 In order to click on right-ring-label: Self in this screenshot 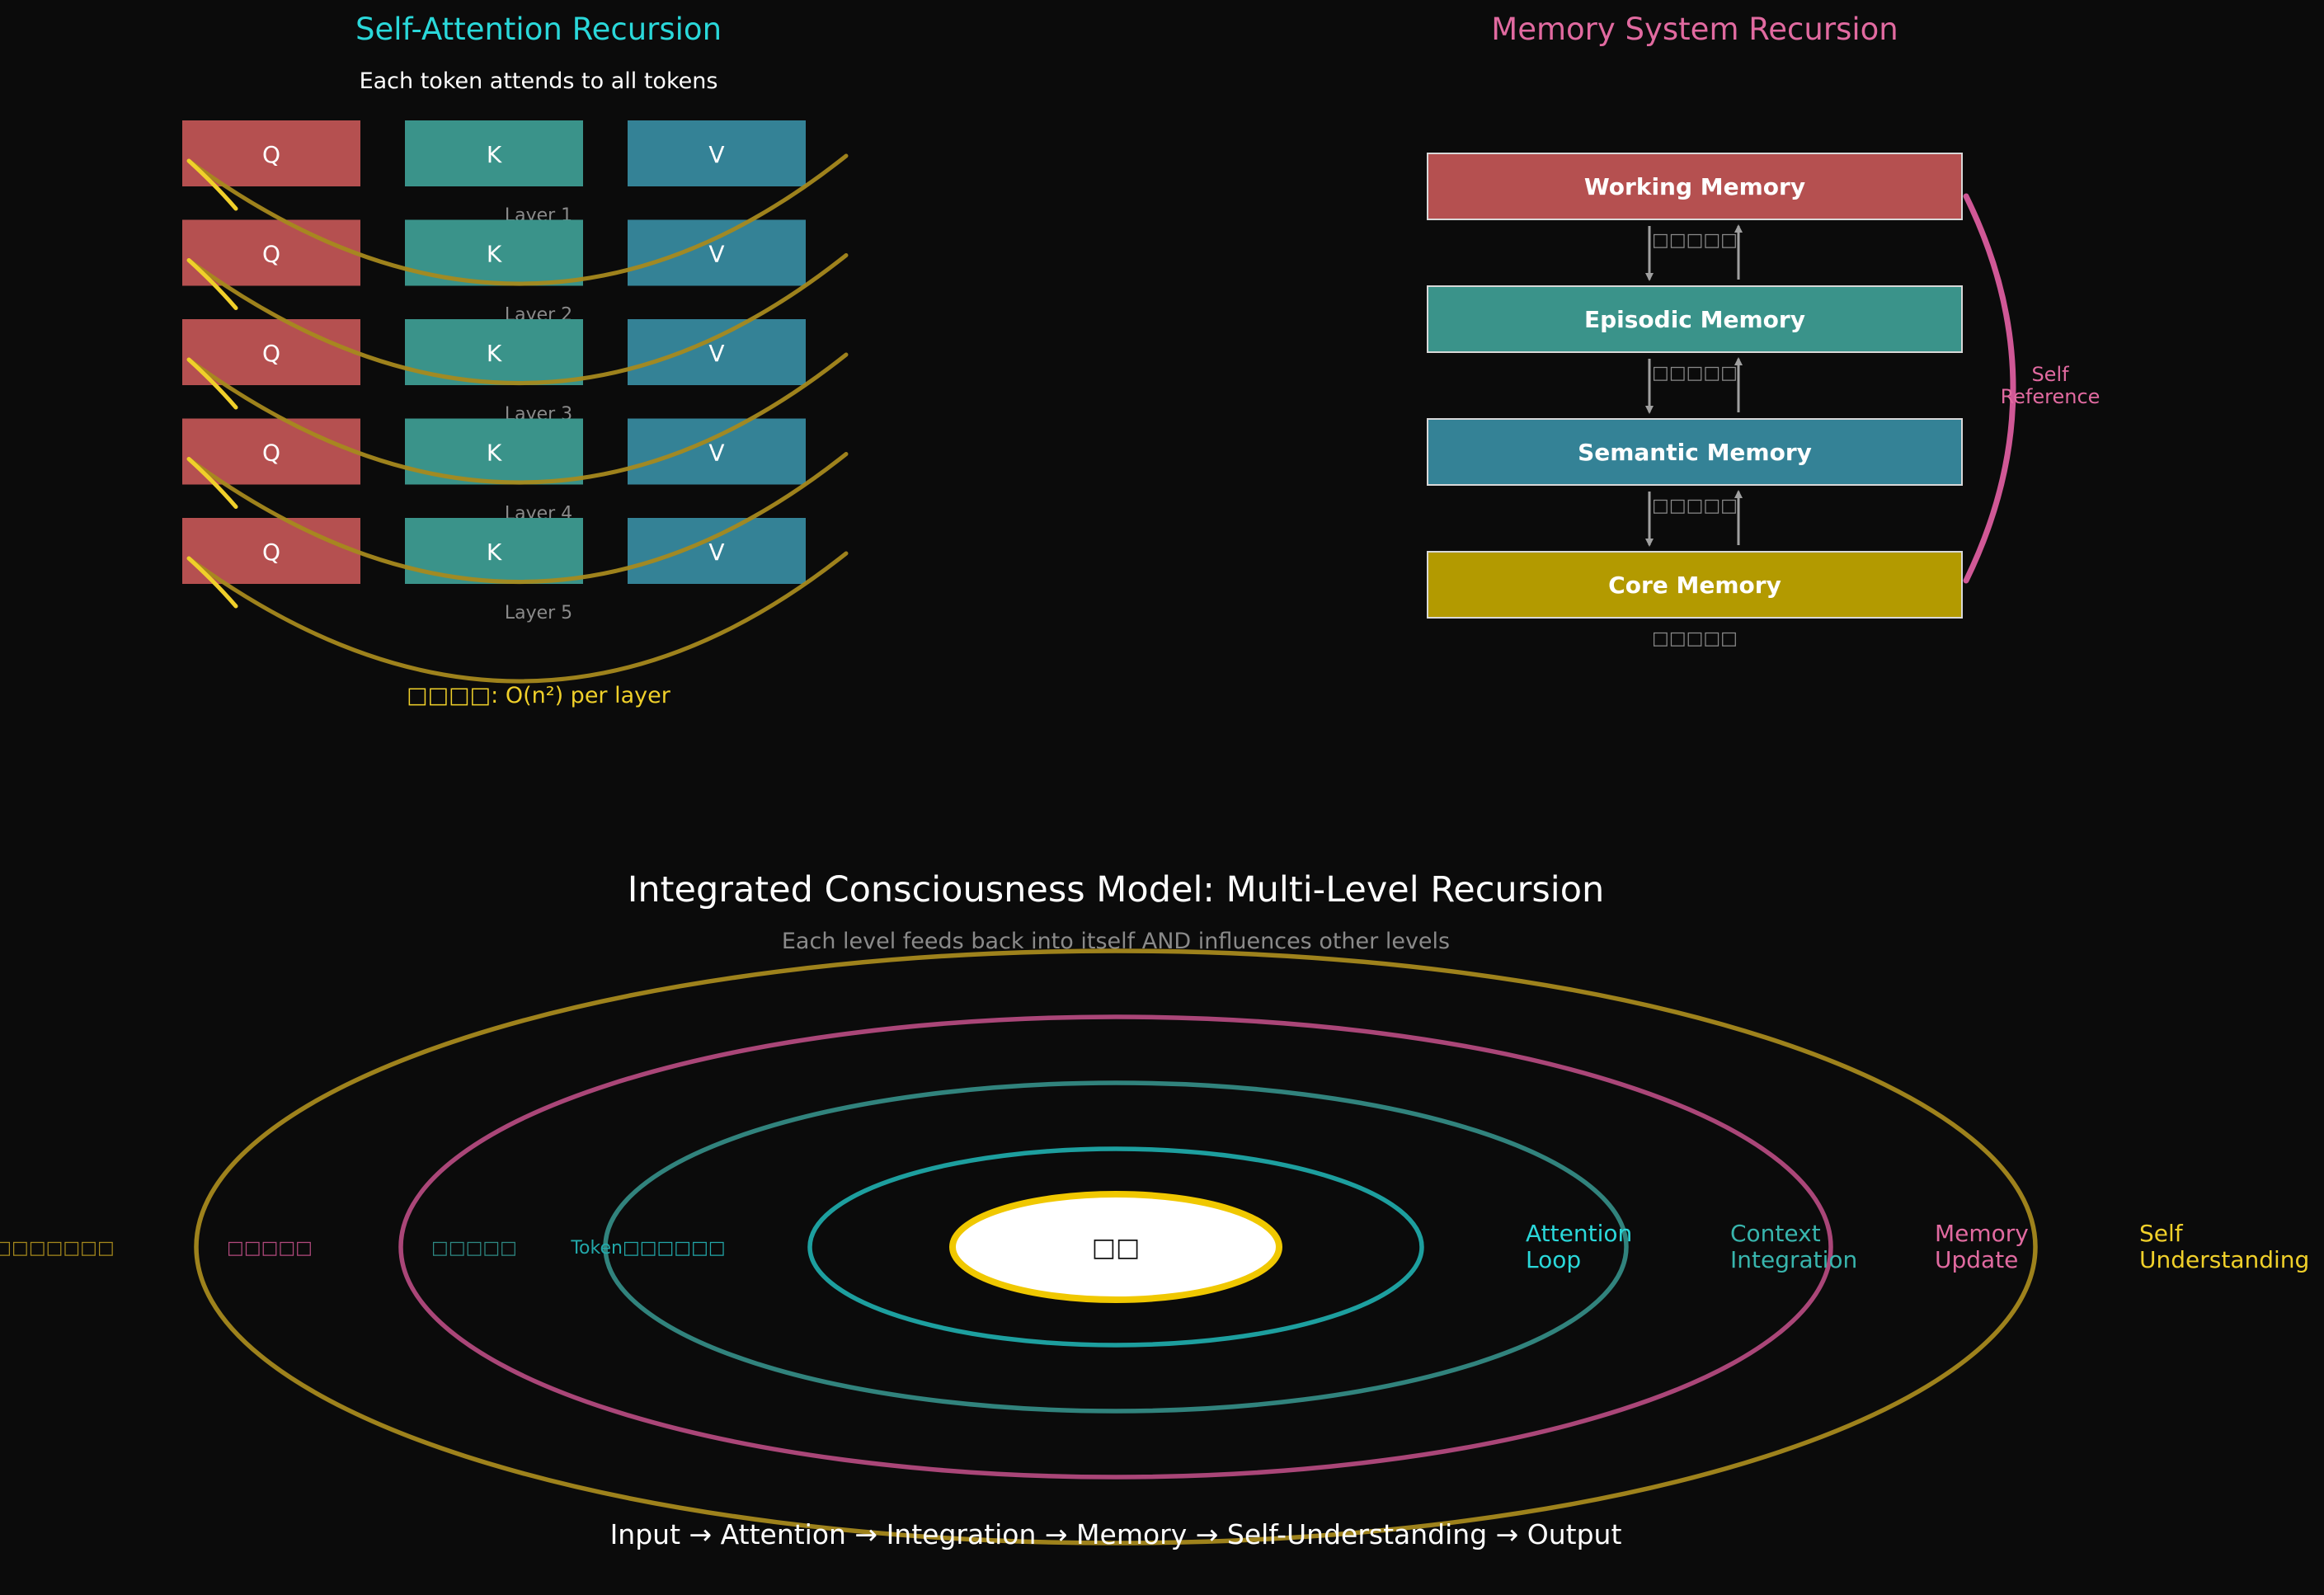, I will do `click(2162, 1233)`.